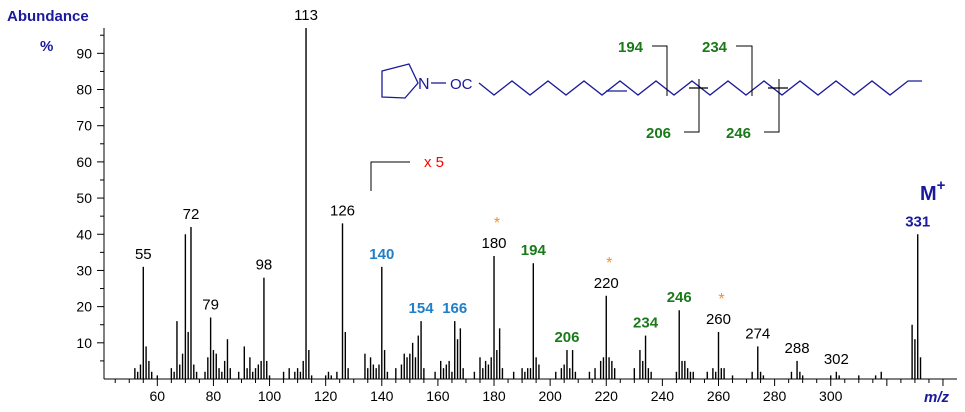 The height and width of the screenshot is (412, 965). What do you see at coordinates (679, 297) in the screenshot?
I see `peak-label: 246` at bounding box center [679, 297].